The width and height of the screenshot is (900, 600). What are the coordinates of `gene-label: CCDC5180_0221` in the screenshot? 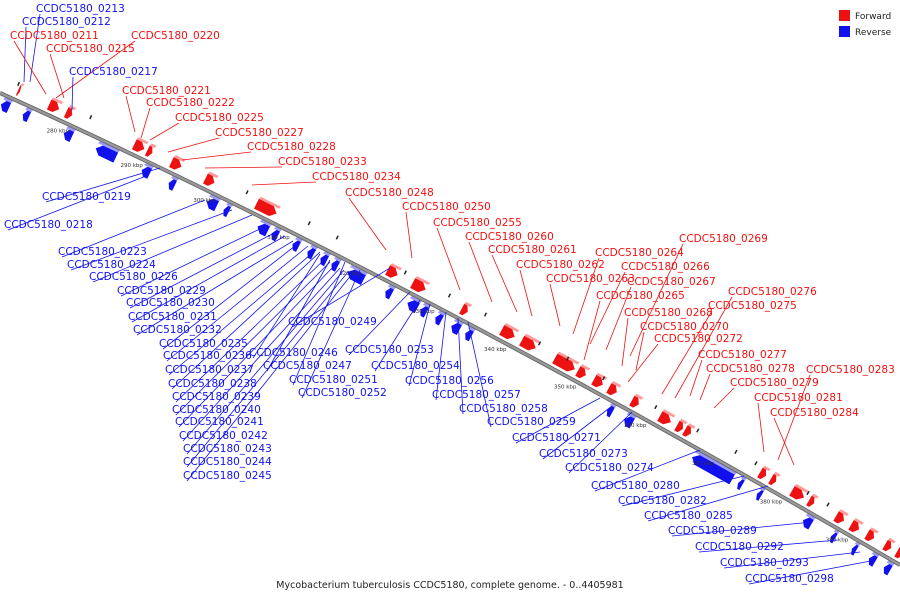 It's located at (166, 91).